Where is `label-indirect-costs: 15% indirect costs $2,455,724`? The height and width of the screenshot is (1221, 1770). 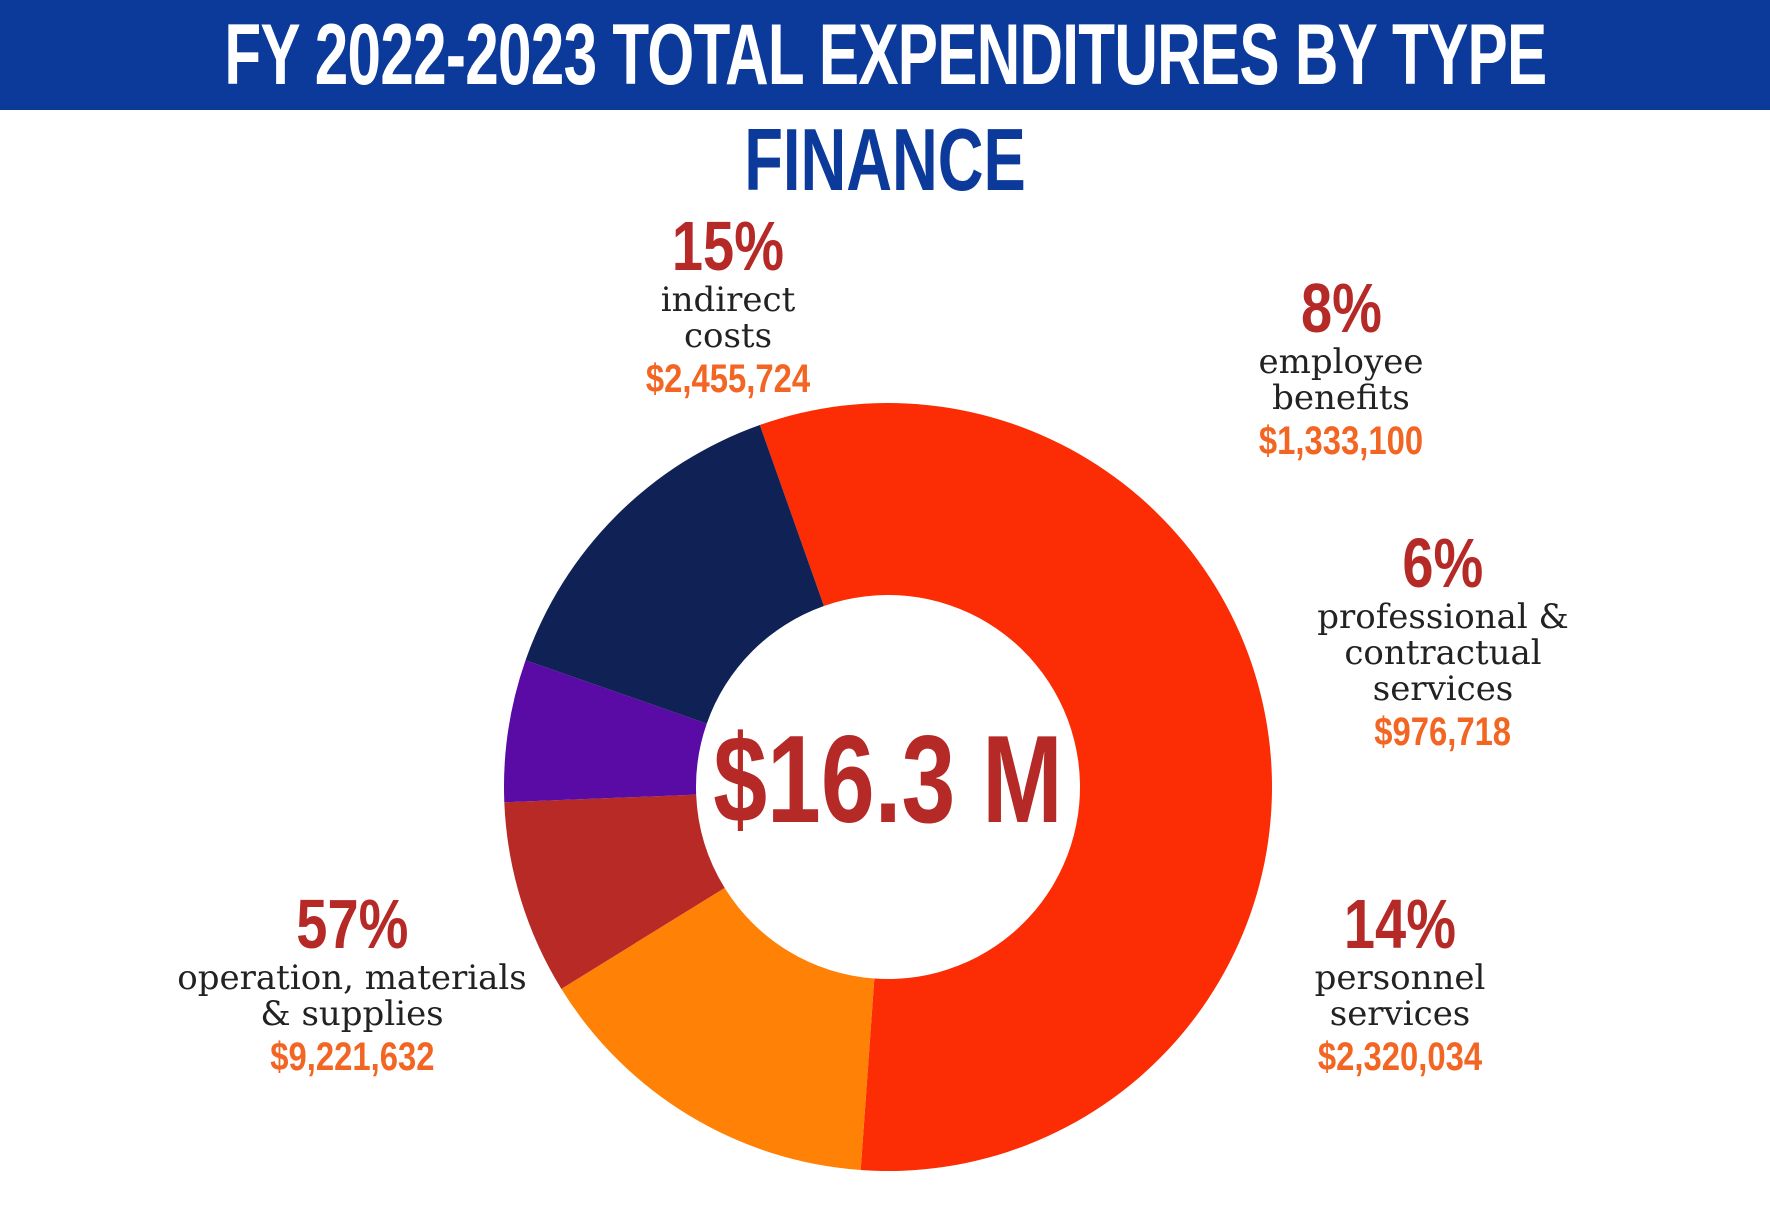 label-indirect-costs: 15% indirect costs $2,455,724 is located at coordinates (728, 307).